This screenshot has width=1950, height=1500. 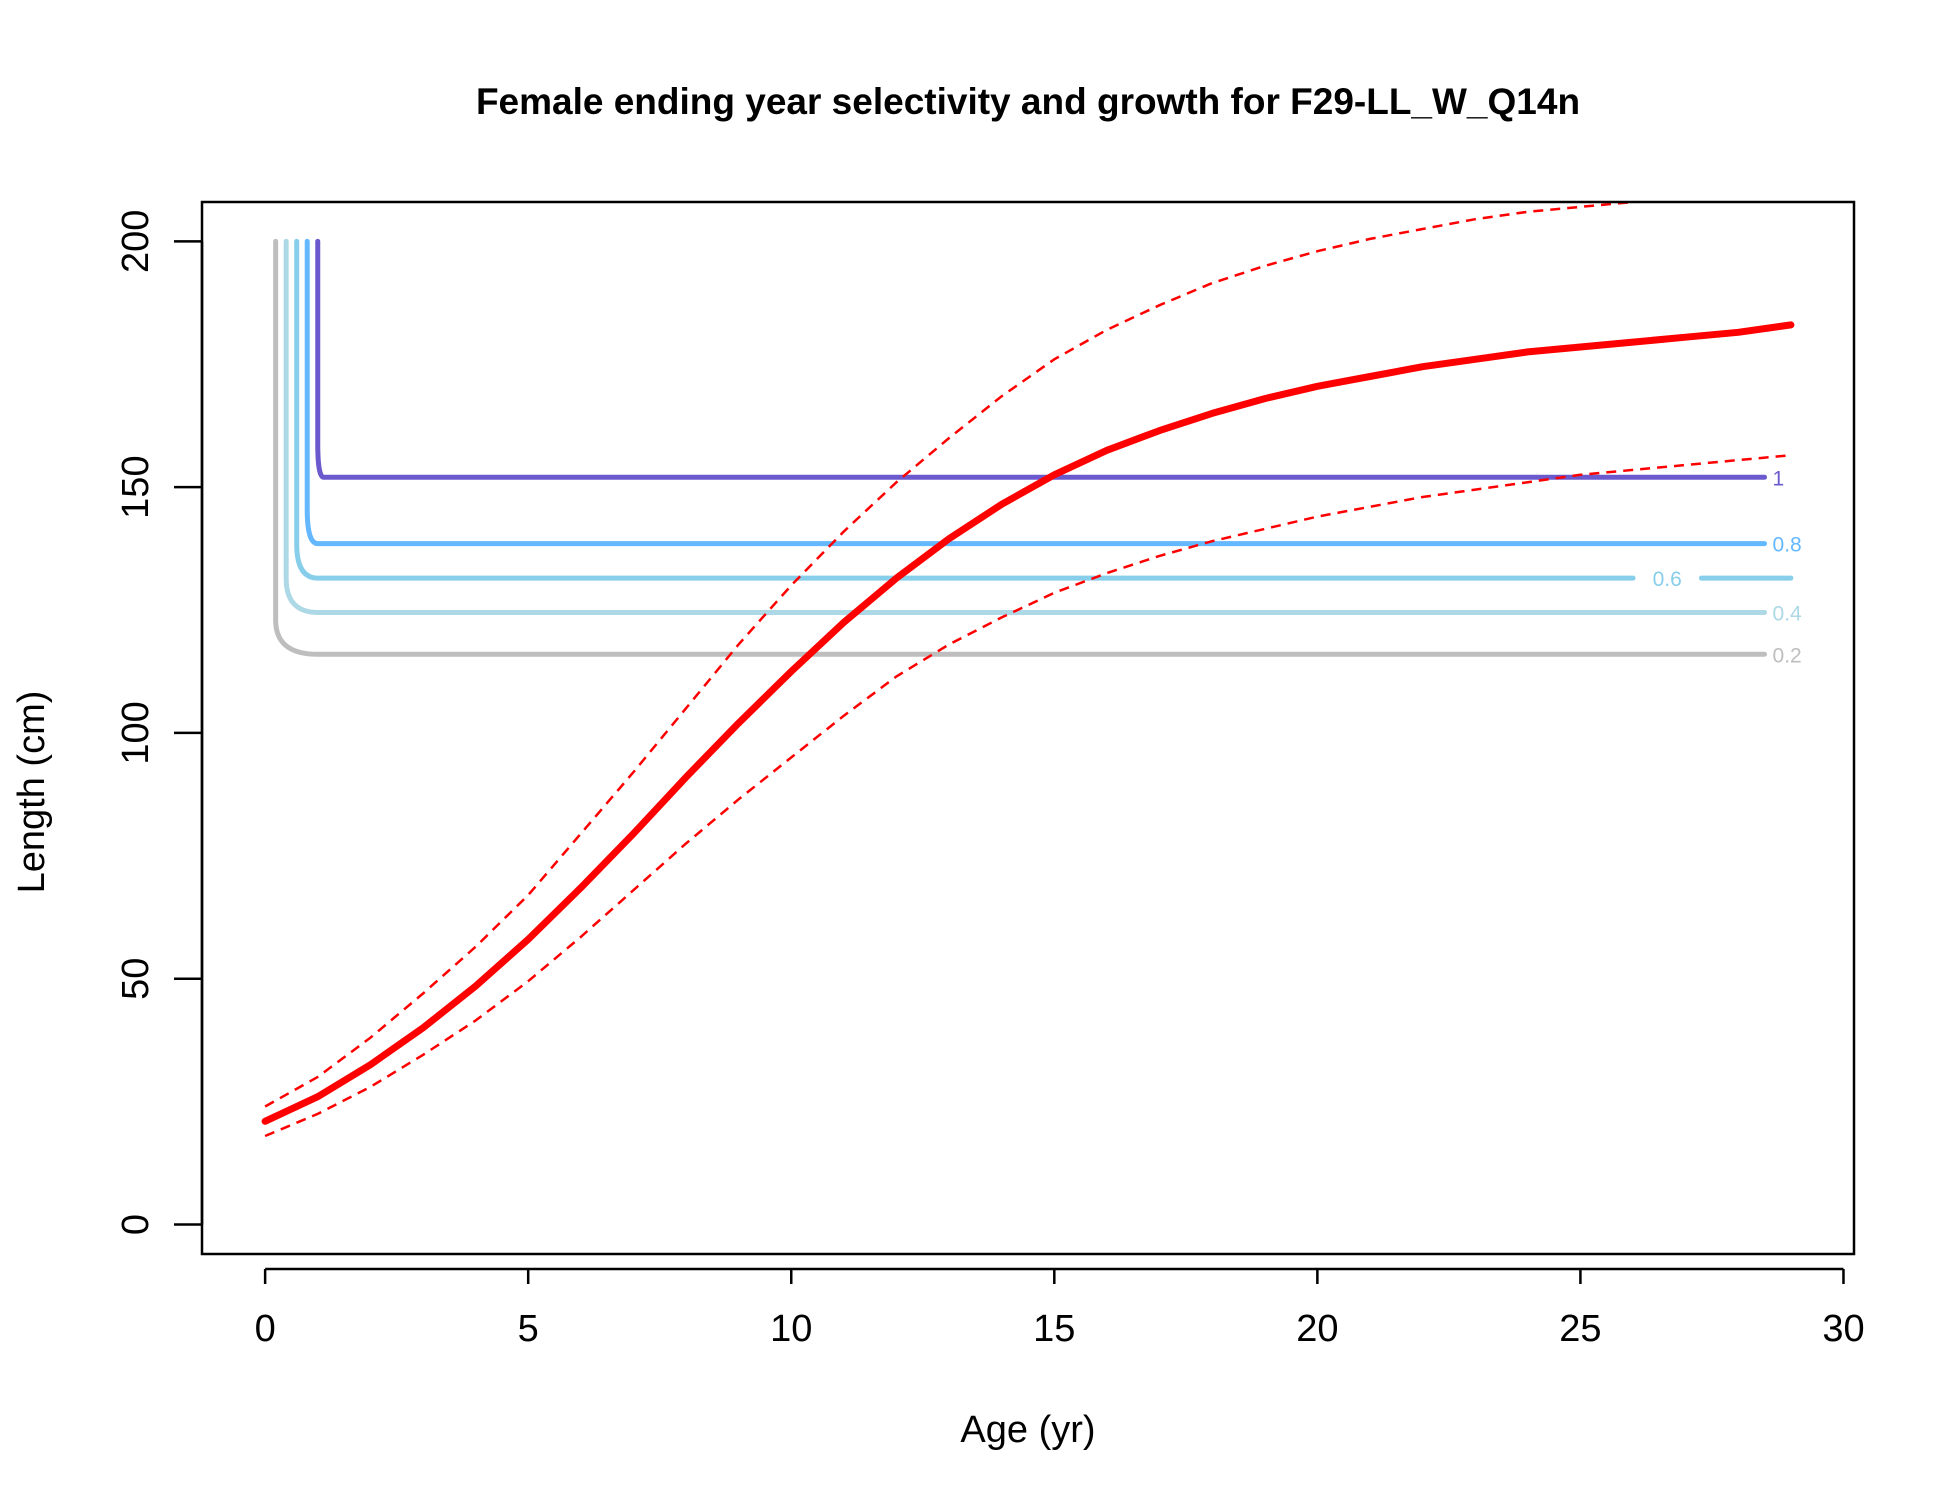 I want to click on x-tick-label-20: 20, so click(x=1317, y=1329).